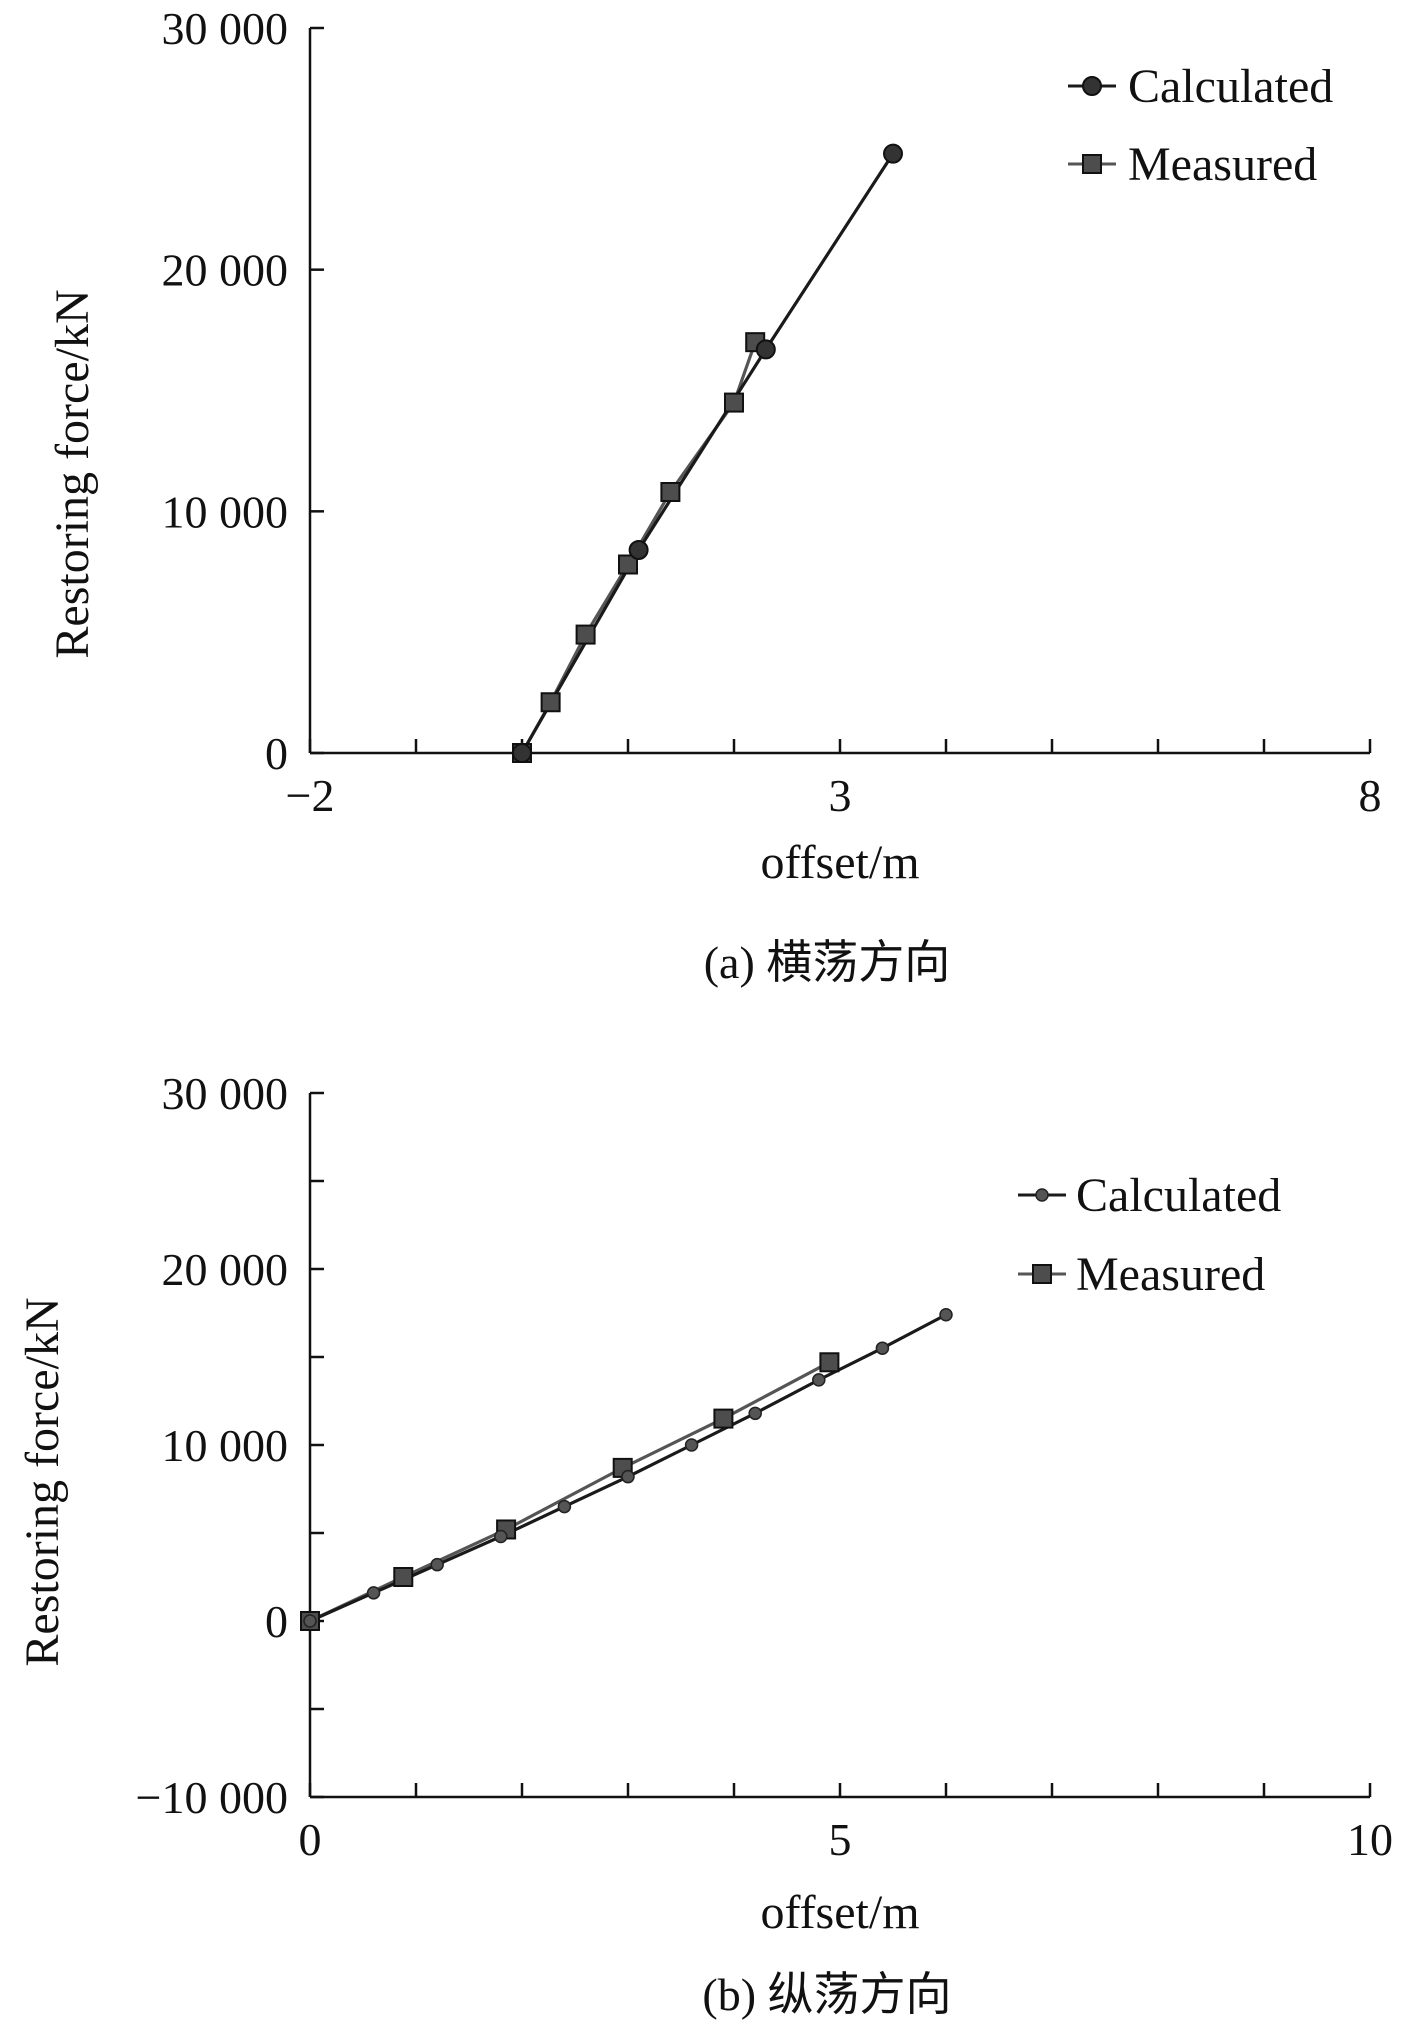 This screenshot has height=2029, width=1417. What do you see at coordinates (1222, 164) in the screenshot?
I see `panel-a-legend-measured-label: Measured` at bounding box center [1222, 164].